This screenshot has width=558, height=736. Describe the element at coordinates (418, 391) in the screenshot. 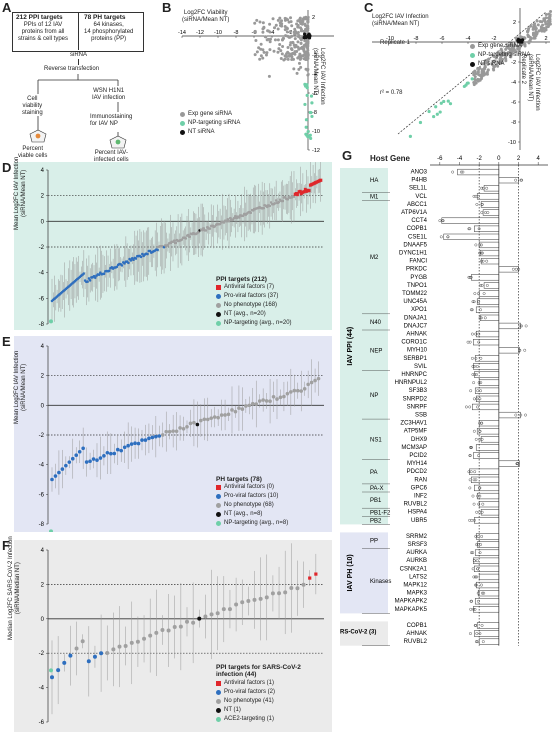

I see `gene-label: SF3B3` at that location.